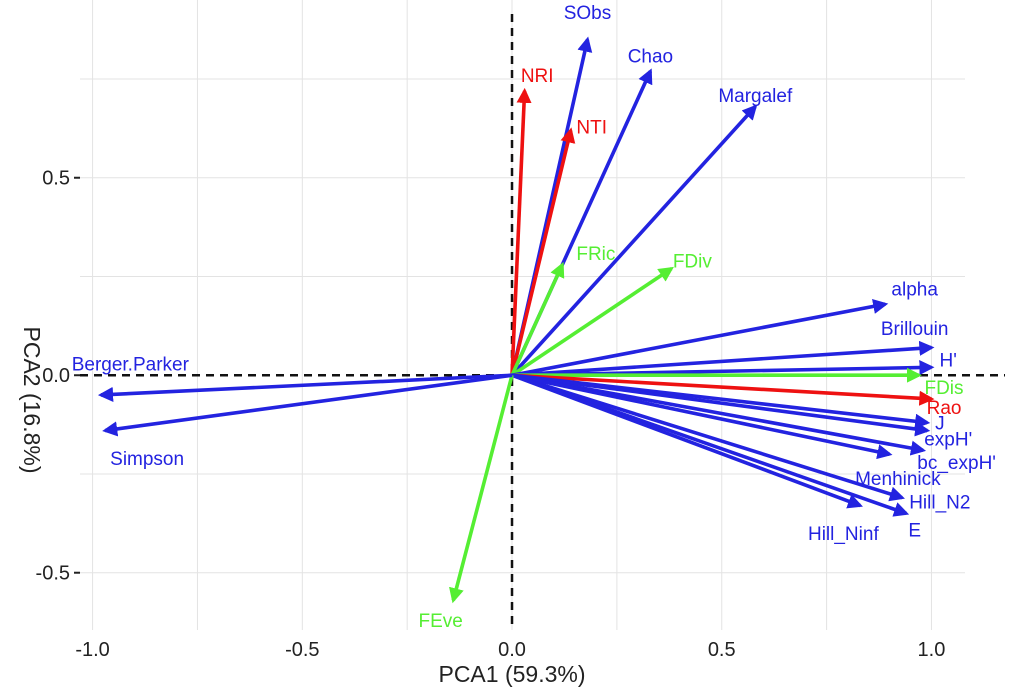  I want to click on y-tick-label: 0.0, so click(56, 376).